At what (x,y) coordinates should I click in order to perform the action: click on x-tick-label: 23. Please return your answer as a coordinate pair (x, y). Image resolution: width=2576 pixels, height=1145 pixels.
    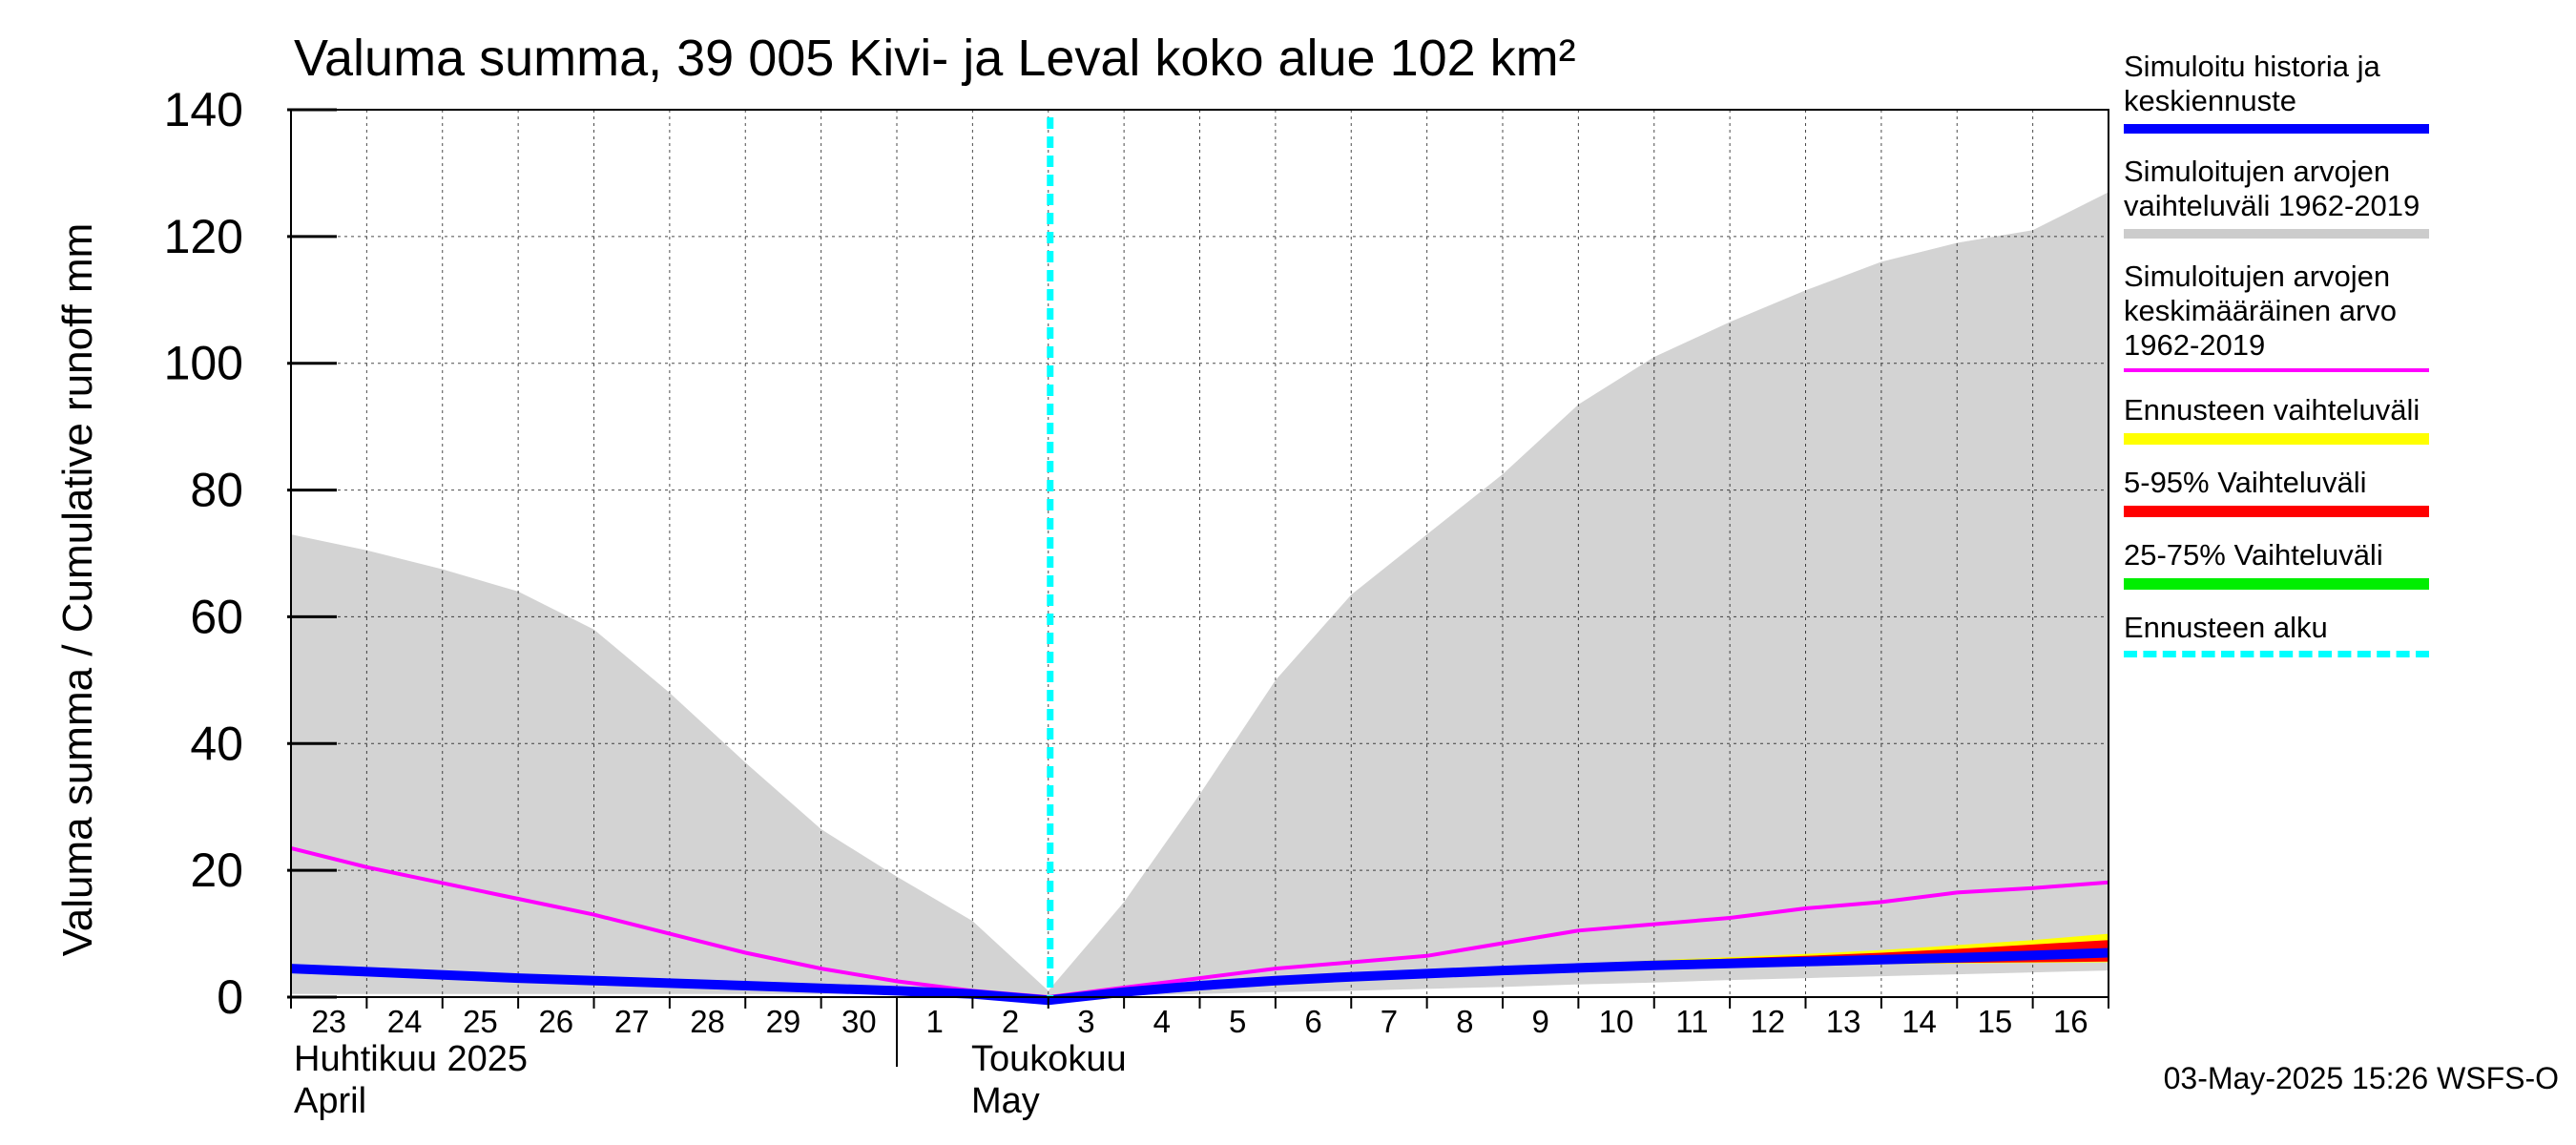
    Looking at the image, I should click on (328, 1022).